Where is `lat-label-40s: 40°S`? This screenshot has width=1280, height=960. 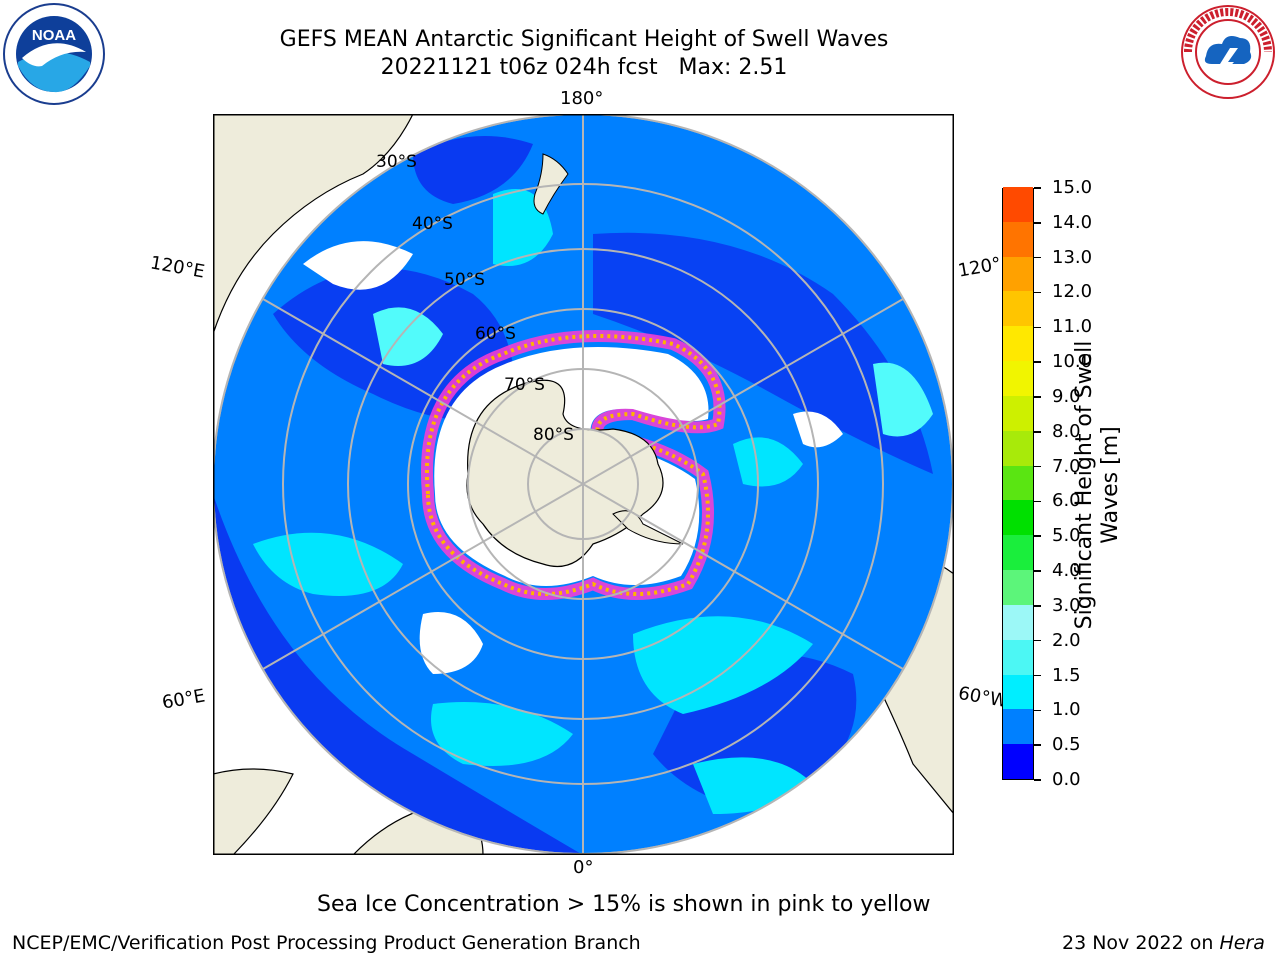 lat-label-40s: 40°S is located at coordinates (432, 224).